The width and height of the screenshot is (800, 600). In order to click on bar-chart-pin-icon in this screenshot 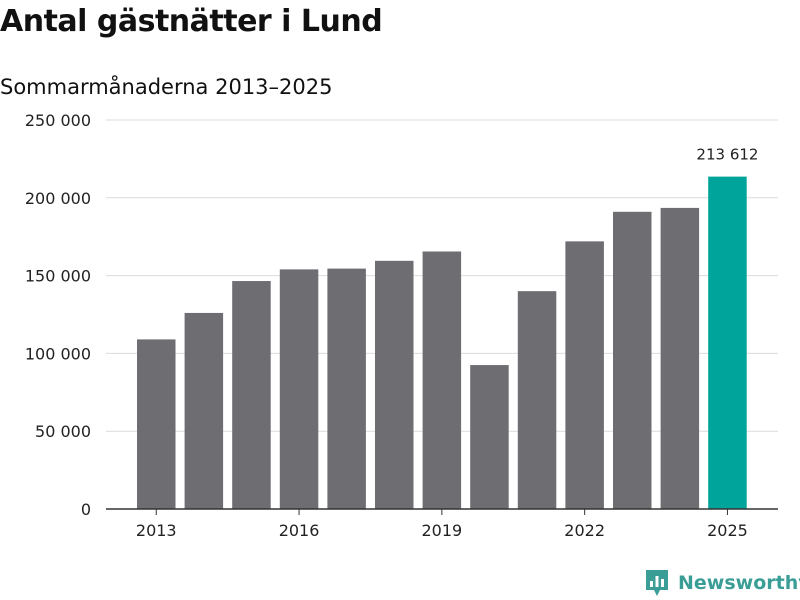, I will do `click(657, 583)`.